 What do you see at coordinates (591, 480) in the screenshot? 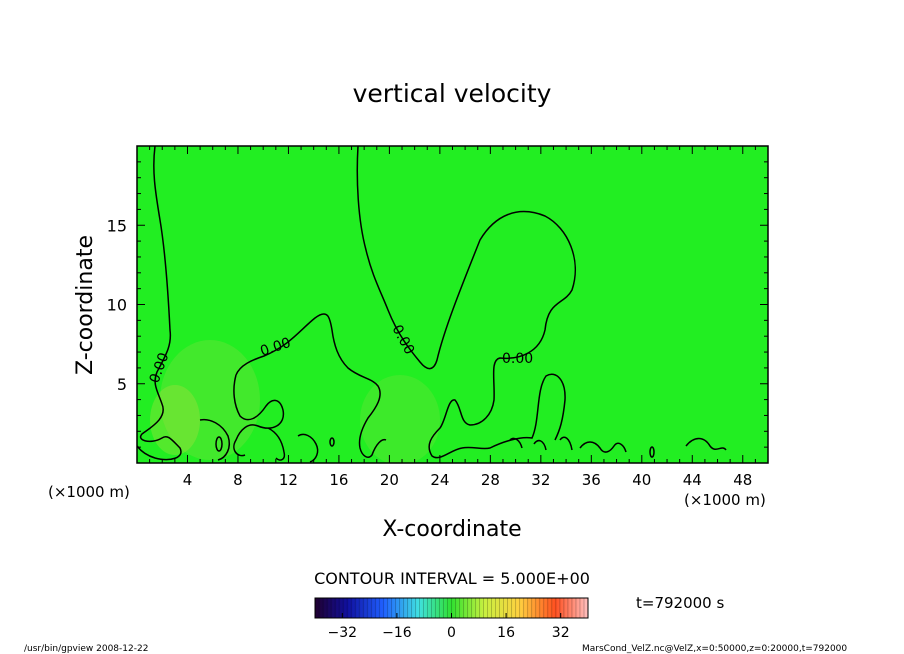
I see `x-tick-label: 36` at bounding box center [591, 480].